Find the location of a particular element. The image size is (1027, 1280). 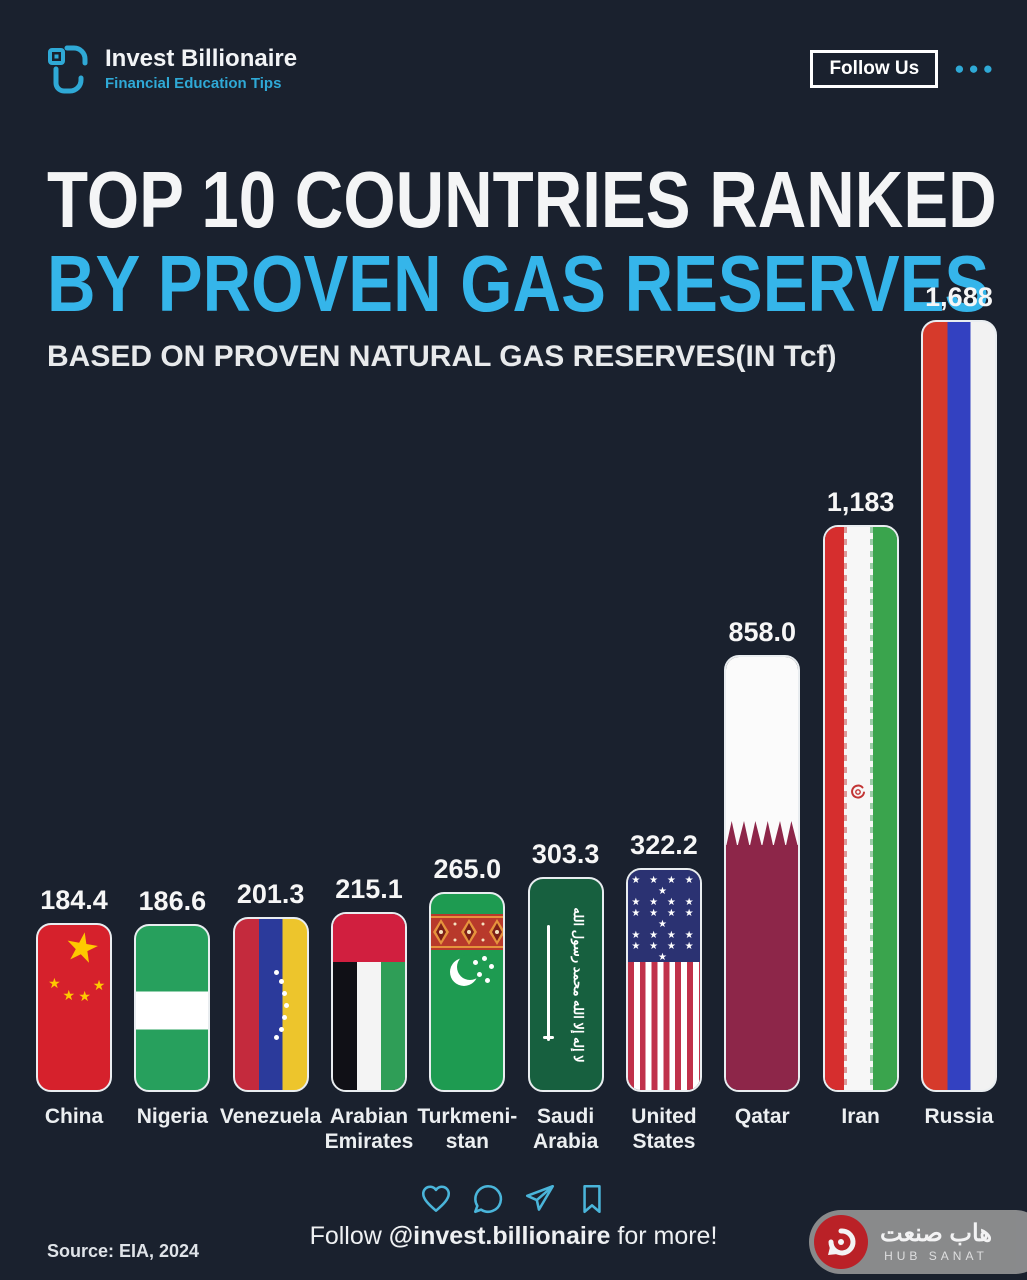

bar-value: 322.2 is located at coordinates (664, 845).